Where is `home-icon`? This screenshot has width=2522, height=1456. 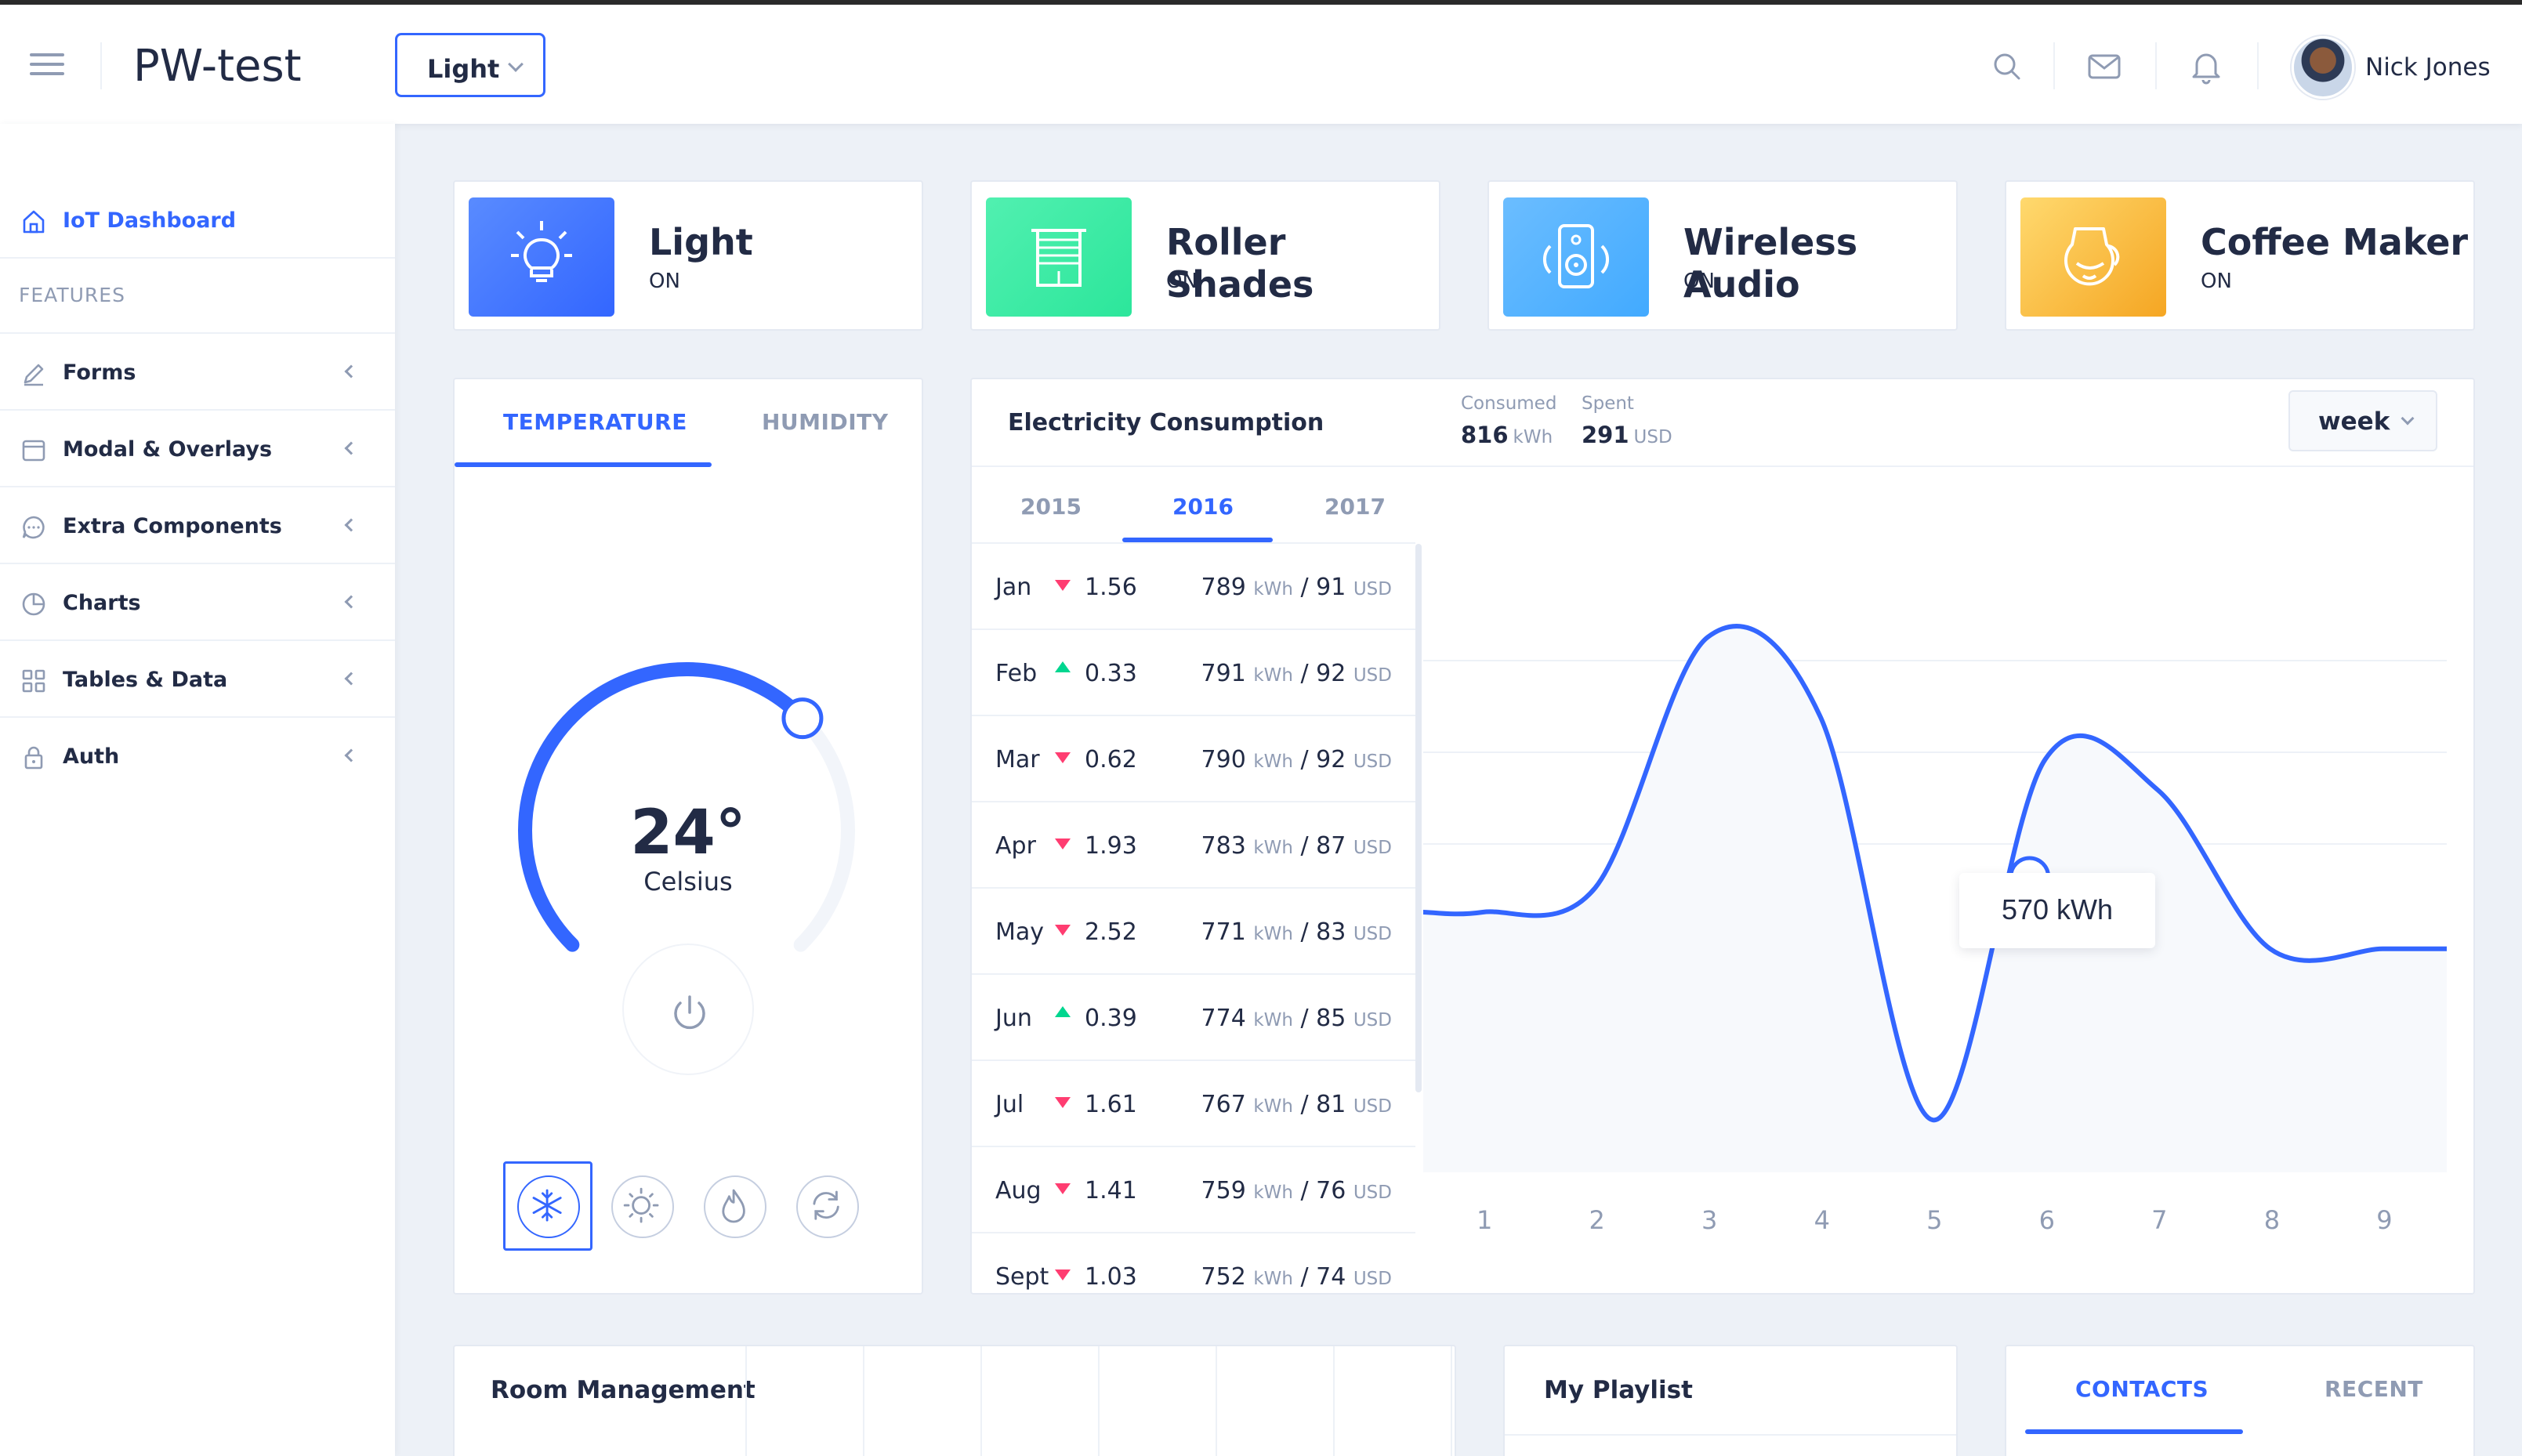
home-icon is located at coordinates (34, 222).